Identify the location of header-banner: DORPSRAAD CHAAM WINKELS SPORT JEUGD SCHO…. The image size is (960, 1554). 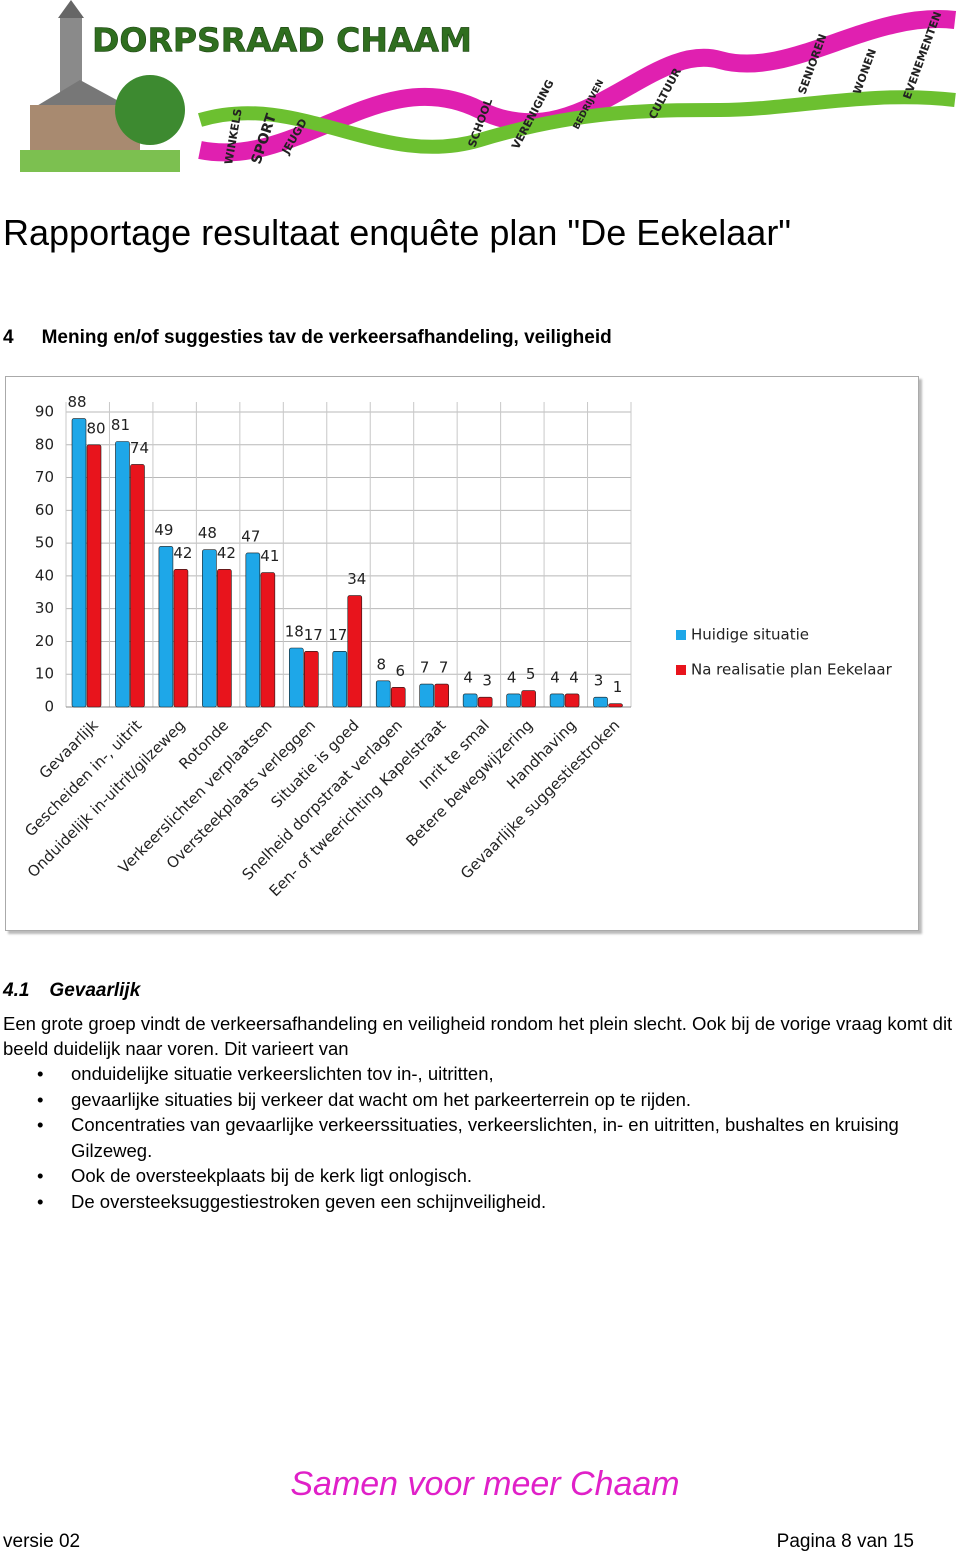
(488, 86).